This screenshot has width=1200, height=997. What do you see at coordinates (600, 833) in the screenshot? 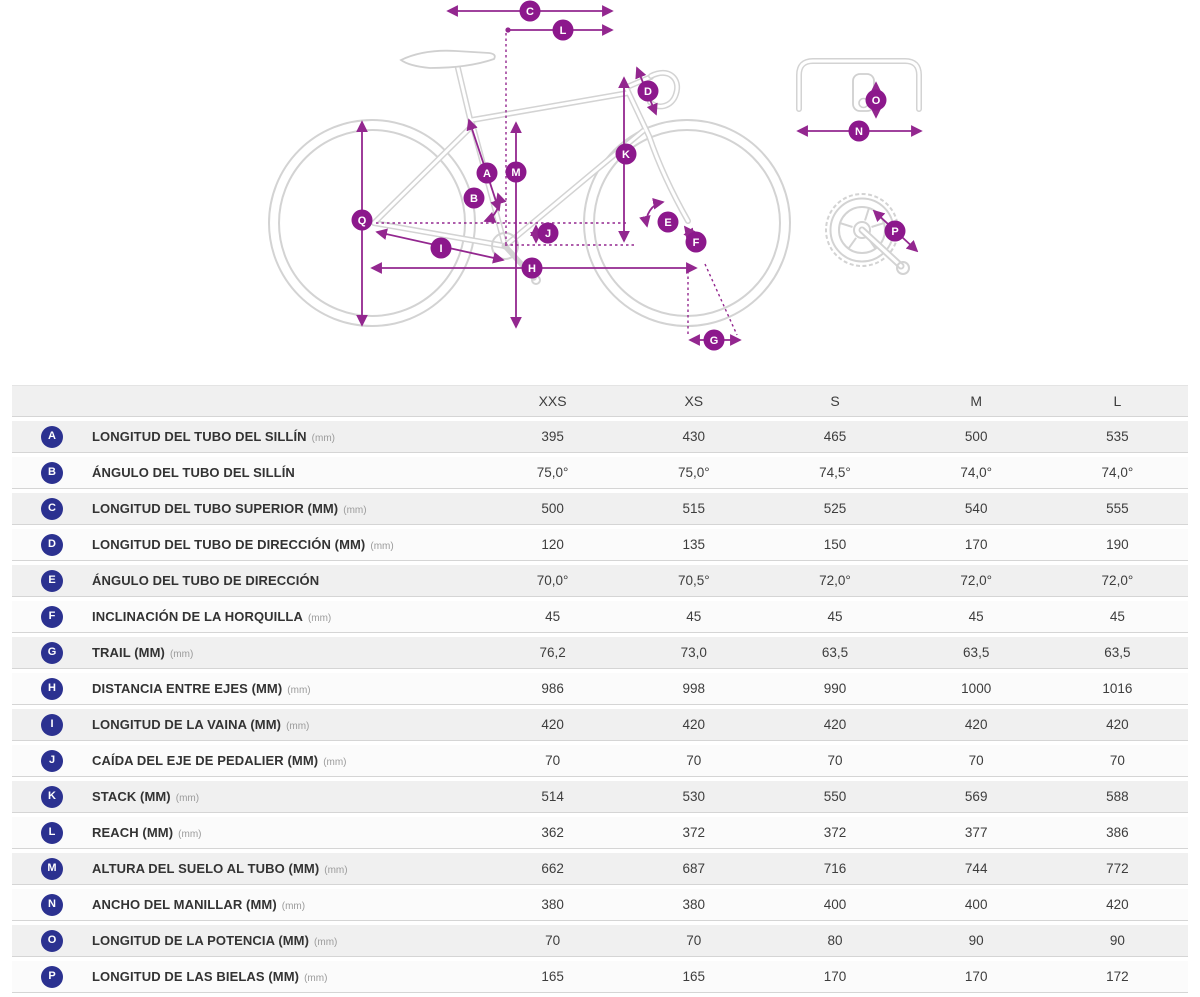
I see `table-row: L REACH (MM) (mm) 362 372 372 377 386` at bounding box center [600, 833].